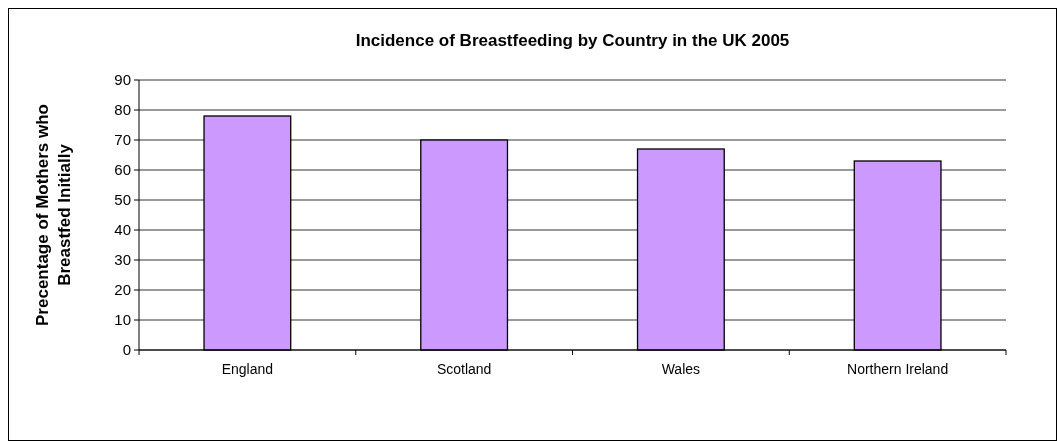  I want to click on y-tick-label: 10, so click(122, 320).